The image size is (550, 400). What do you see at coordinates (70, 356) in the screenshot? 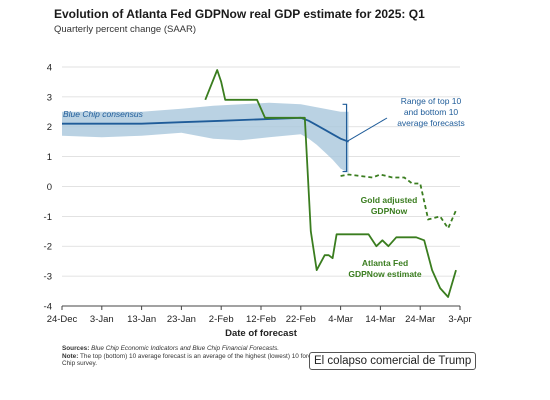
I see `note-label: Note:` at bounding box center [70, 356].